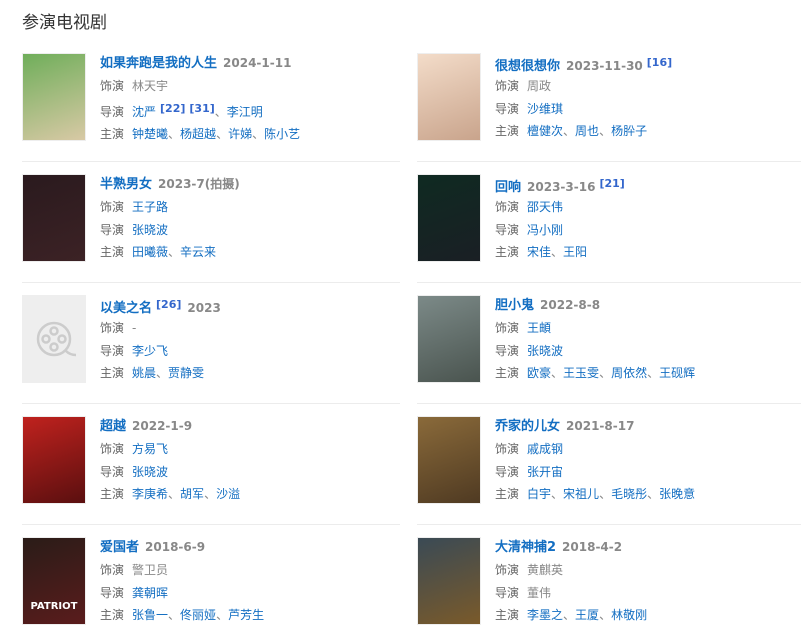 This screenshot has height=642, width=801. I want to click on cast-link: 王阳, so click(575, 252).